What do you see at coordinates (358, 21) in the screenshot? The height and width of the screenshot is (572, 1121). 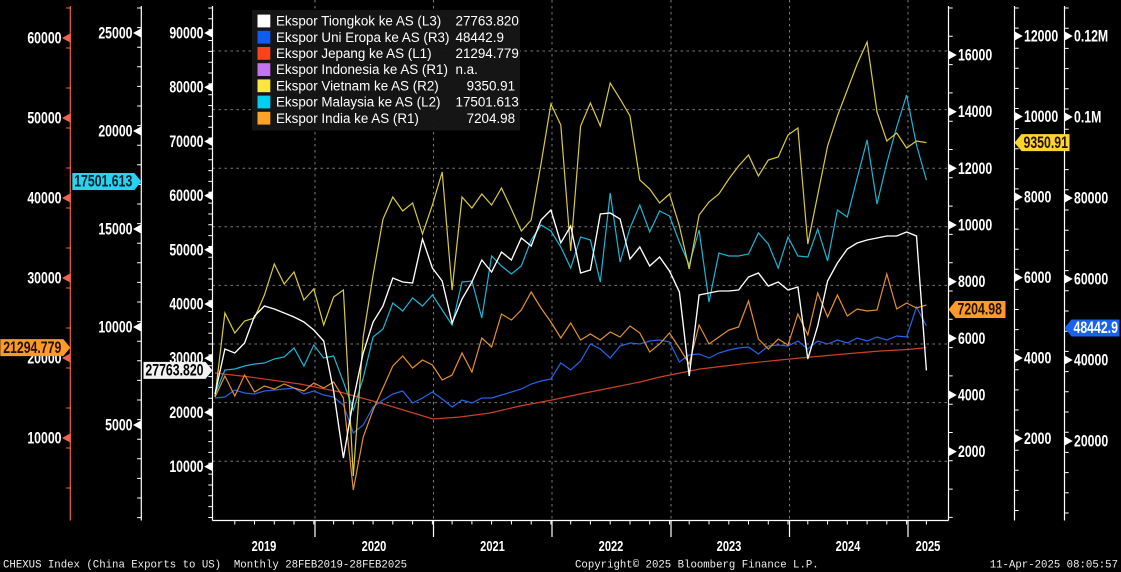 I see `svg-text: Ekspor Tiongkok ke AS (L3)` at bounding box center [358, 21].